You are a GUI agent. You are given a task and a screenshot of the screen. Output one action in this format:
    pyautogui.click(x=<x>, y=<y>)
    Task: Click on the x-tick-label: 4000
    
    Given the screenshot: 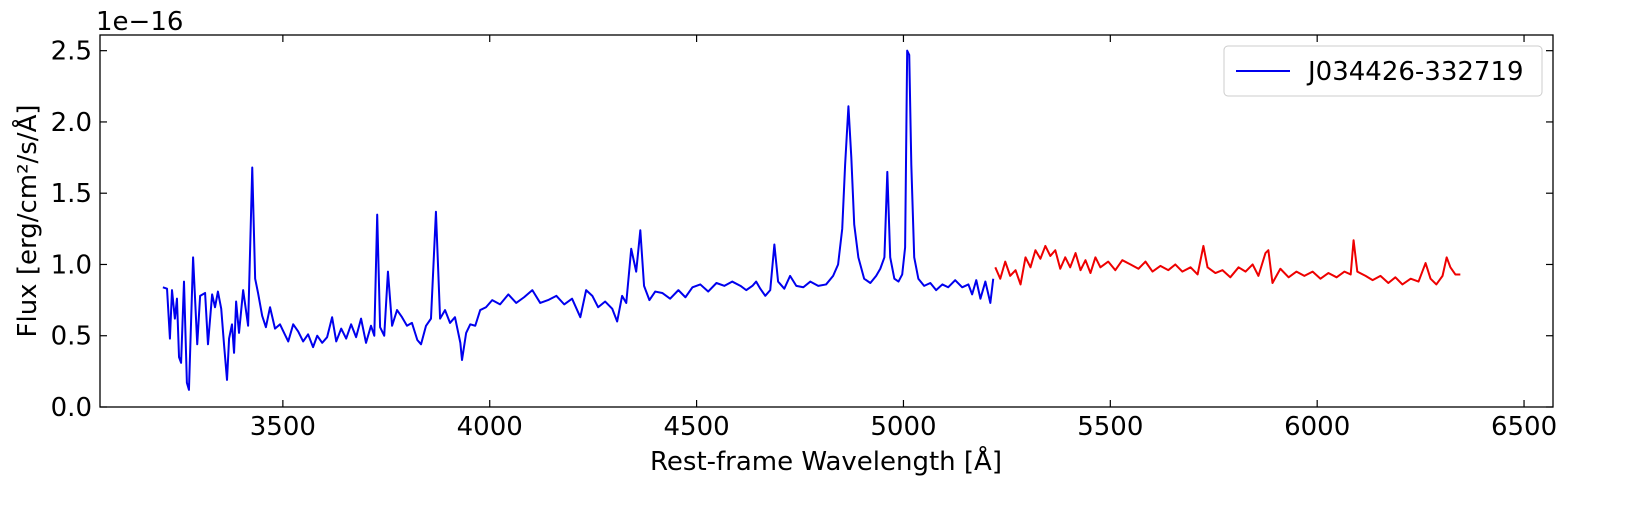 What is the action you would take?
    pyautogui.click(x=490, y=427)
    